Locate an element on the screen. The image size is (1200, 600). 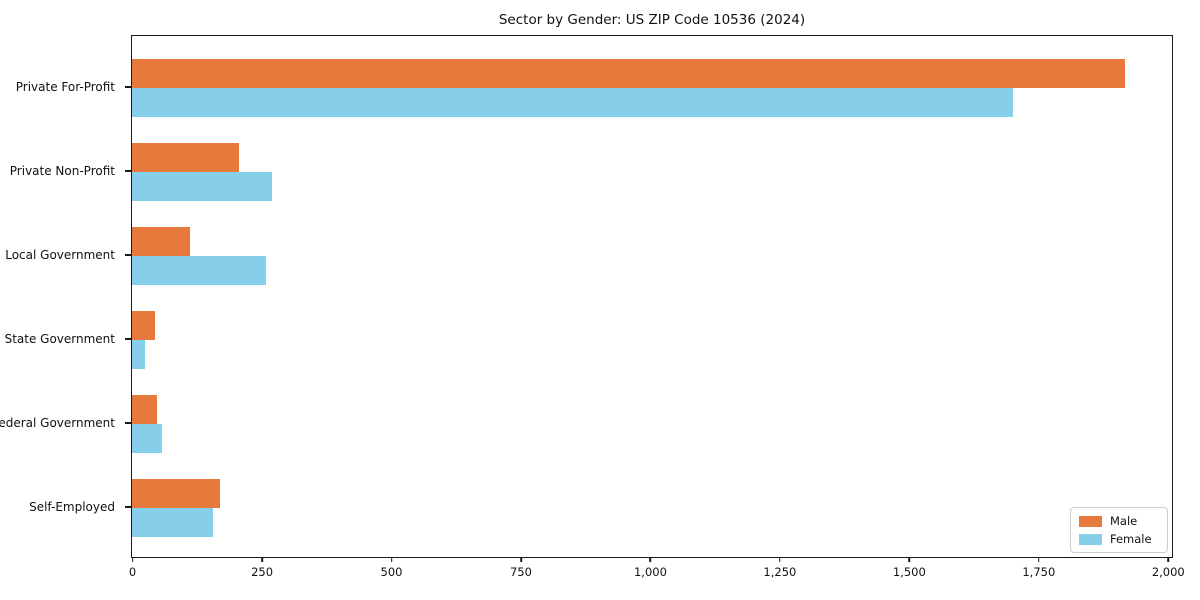
female-bar-local-government is located at coordinates (199, 270).